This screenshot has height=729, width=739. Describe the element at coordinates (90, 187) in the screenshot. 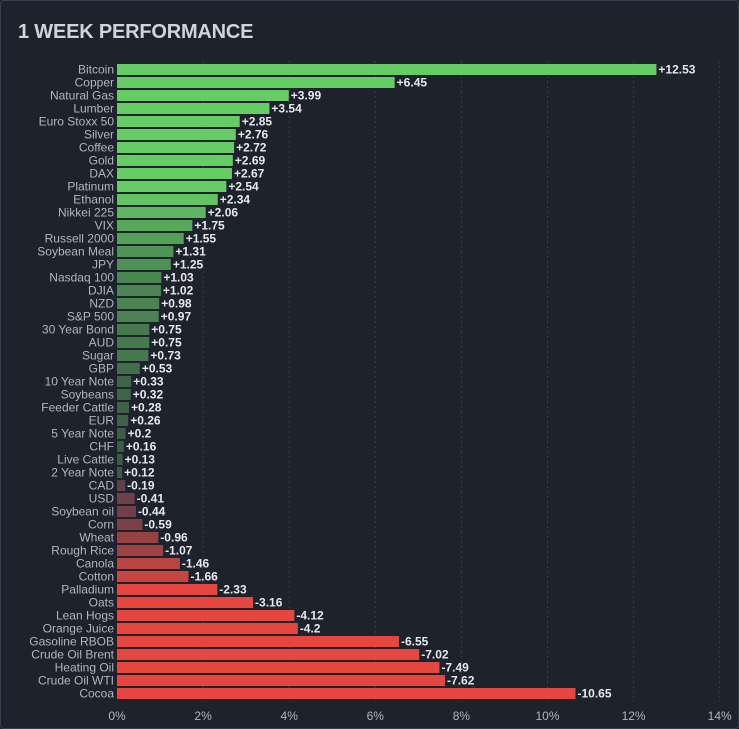

I see `category-label: Platinum` at that location.